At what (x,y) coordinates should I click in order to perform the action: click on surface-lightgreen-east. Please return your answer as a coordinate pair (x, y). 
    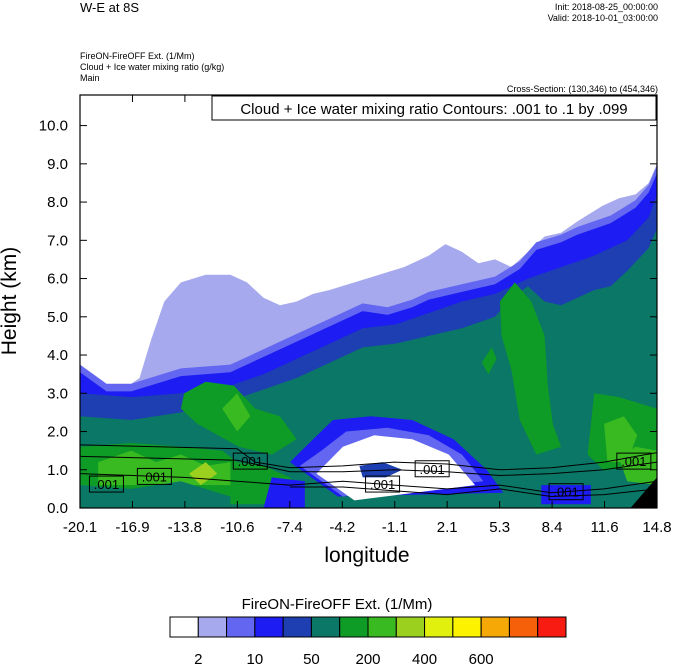
    Looking at the image, I should click on (638, 466).